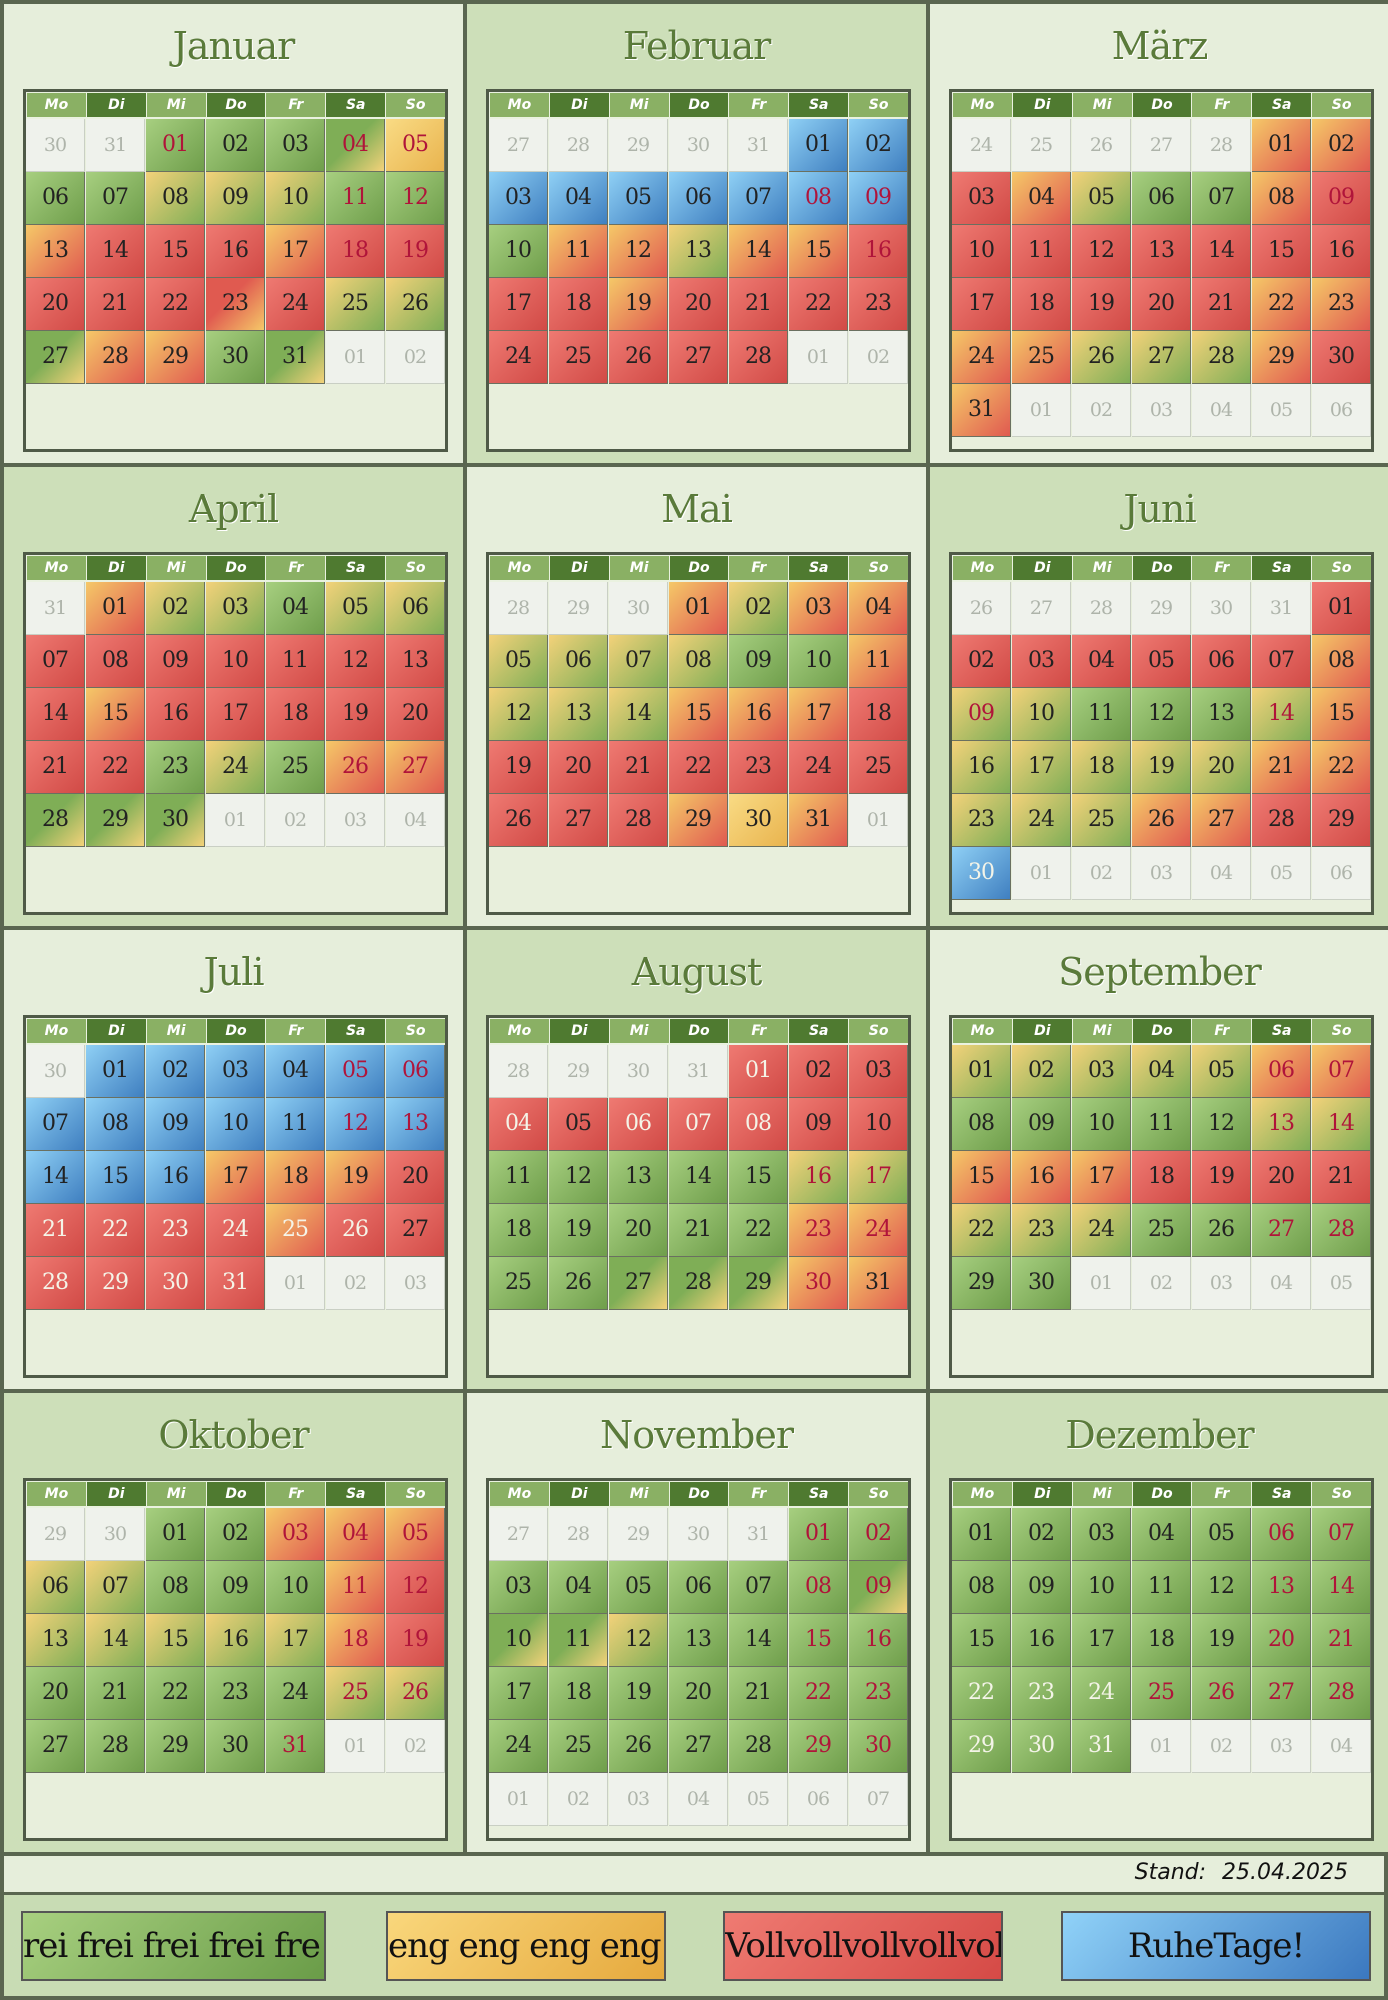  What do you see at coordinates (355, 714) in the screenshot?
I see `day-cell: 19` at bounding box center [355, 714].